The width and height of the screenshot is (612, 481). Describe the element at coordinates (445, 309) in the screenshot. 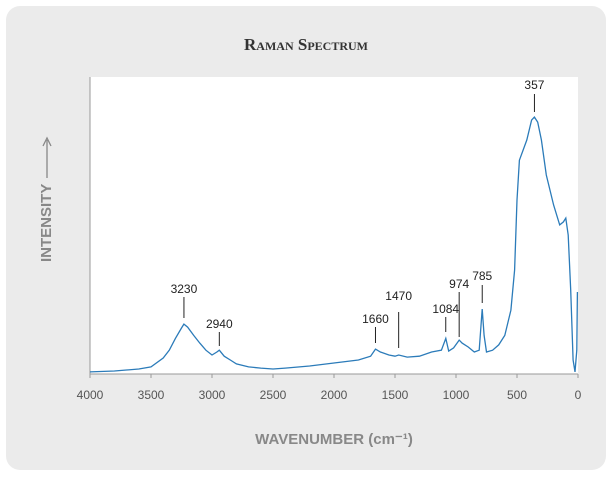

I see `peak-label: 1084` at that location.